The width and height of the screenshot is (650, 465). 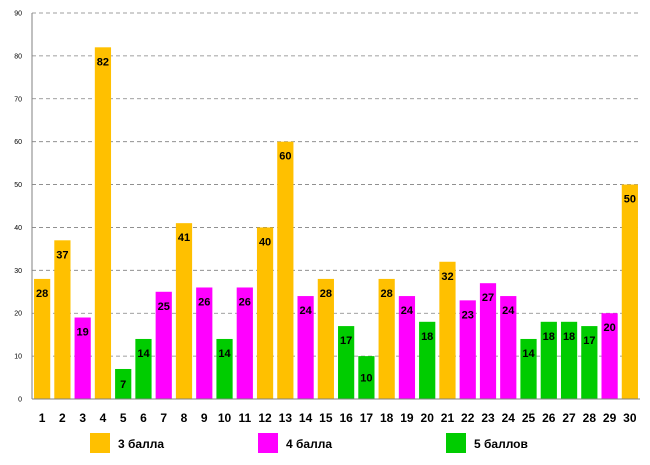 What do you see at coordinates (164, 307) in the screenshot?
I see `data-label: 25` at bounding box center [164, 307].